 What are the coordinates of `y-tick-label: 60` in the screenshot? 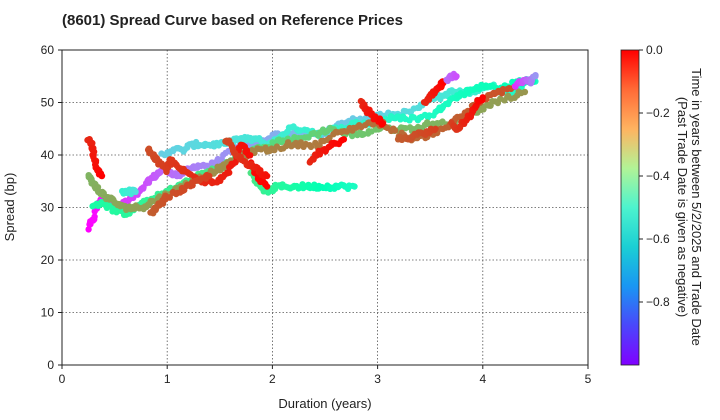 It's located at (48, 50).